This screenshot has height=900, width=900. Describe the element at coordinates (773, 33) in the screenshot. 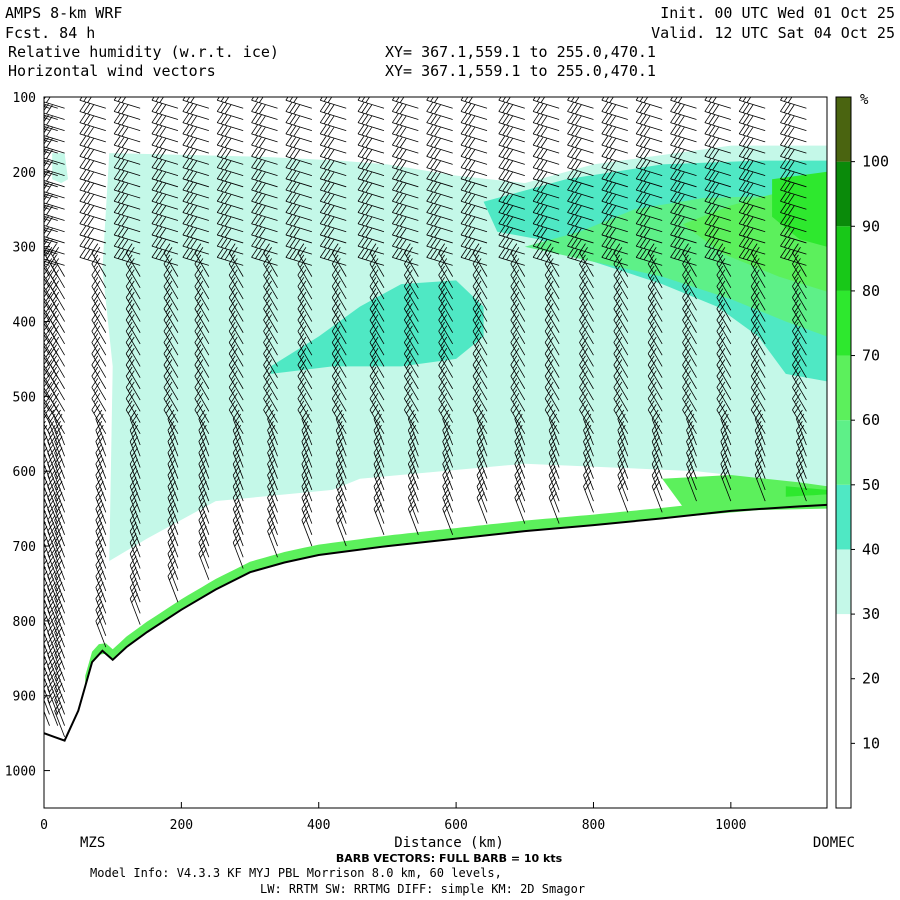

I see `valid-time: Valid. 12 UTC Sat 04 Oct 25` at that location.